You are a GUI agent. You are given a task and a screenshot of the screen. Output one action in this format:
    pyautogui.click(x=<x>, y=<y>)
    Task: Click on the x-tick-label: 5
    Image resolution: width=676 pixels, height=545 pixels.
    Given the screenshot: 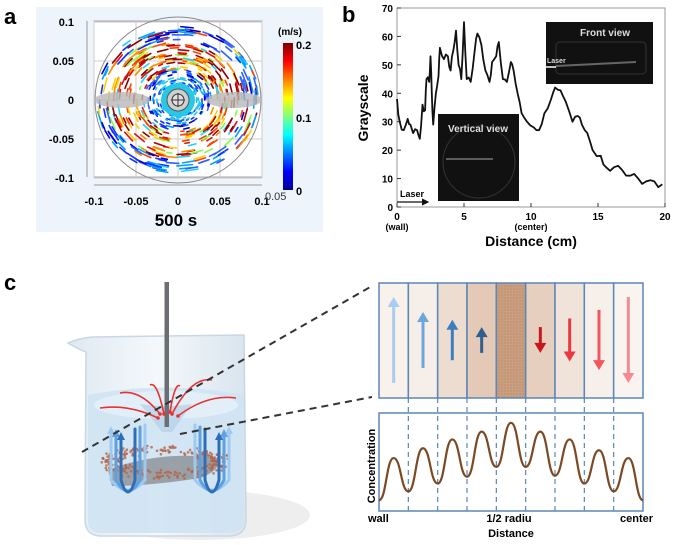 What is the action you would take?
    pyautogui.click(x=464, y=217)
    